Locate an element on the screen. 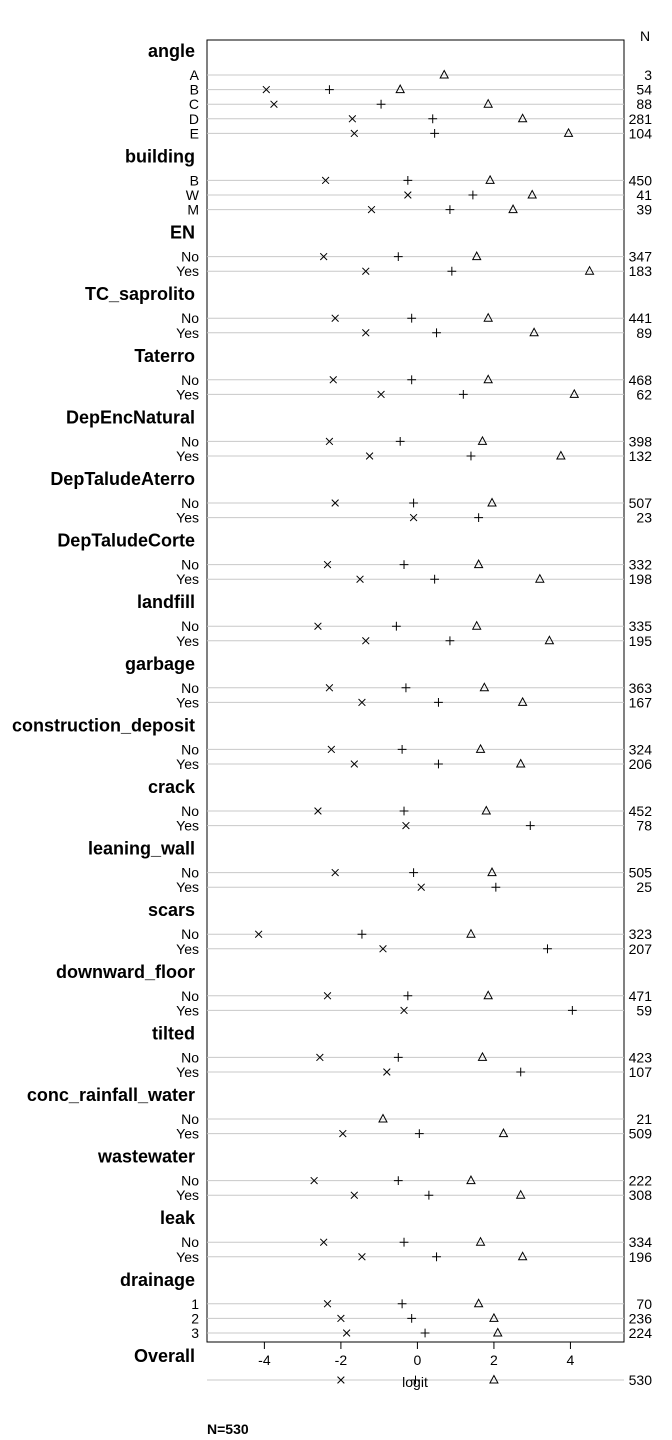 The width and height of the screenshot is (672, 1440). level-label-tc-saprolito-yes: Yes is located at coordinates (187, 333).